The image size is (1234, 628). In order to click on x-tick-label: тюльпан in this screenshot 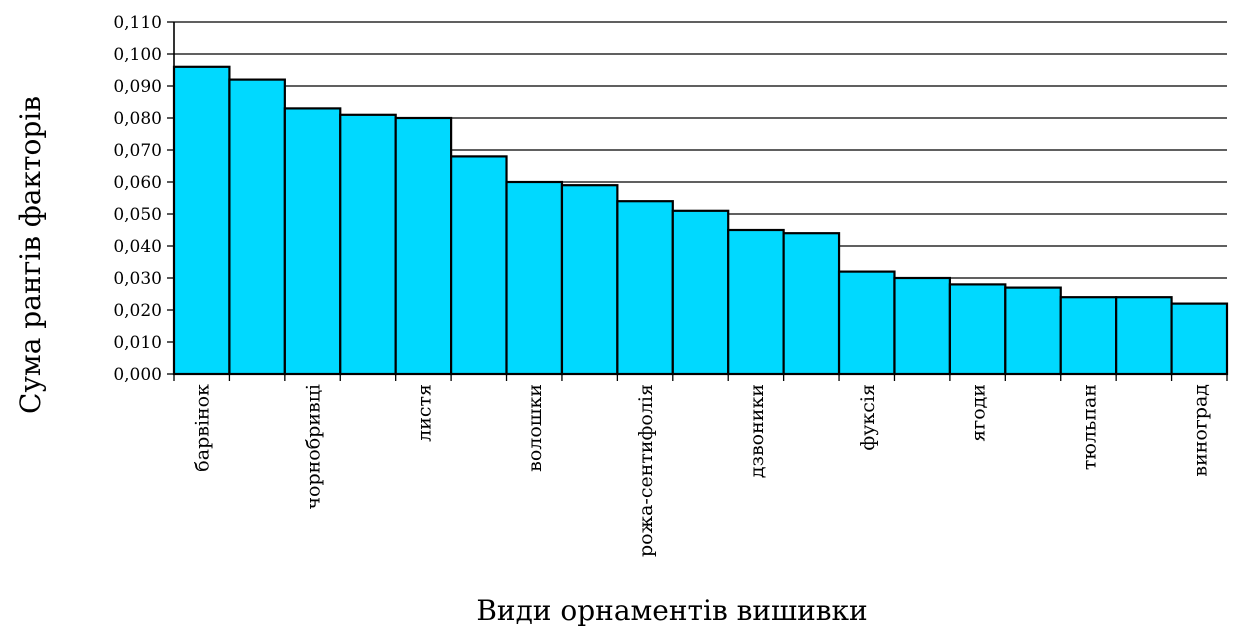, I will do `click(1089, 427)`.